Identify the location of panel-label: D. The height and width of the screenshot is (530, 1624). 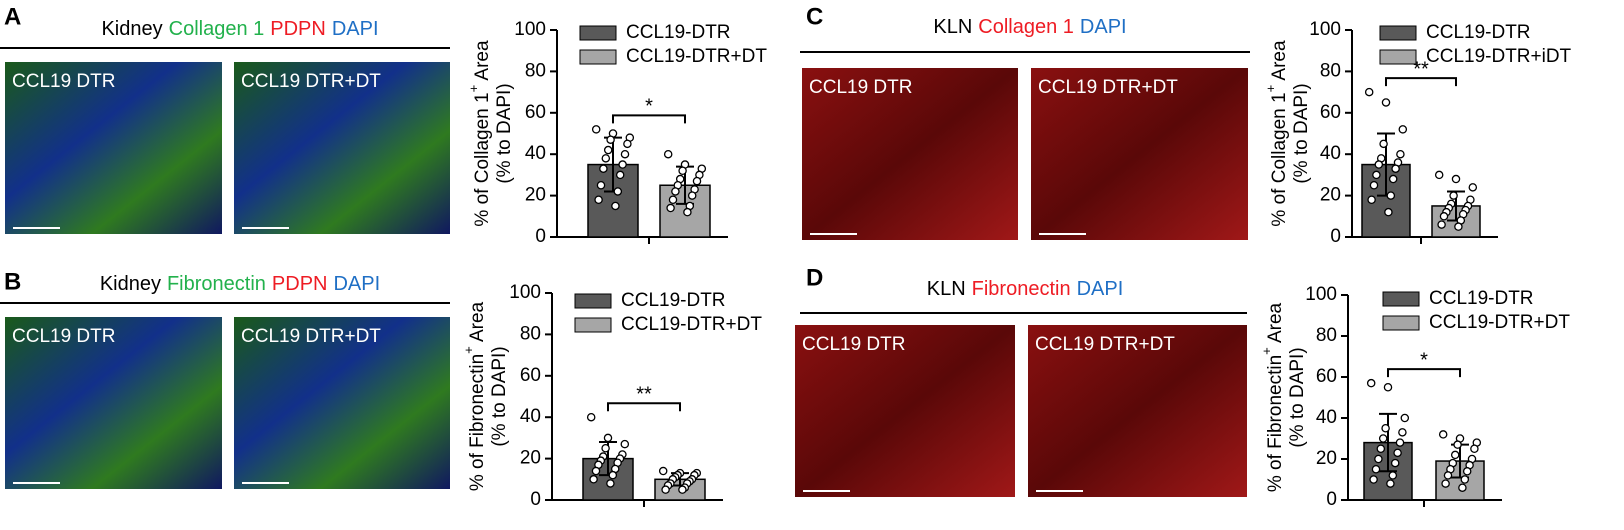
(814, 277).